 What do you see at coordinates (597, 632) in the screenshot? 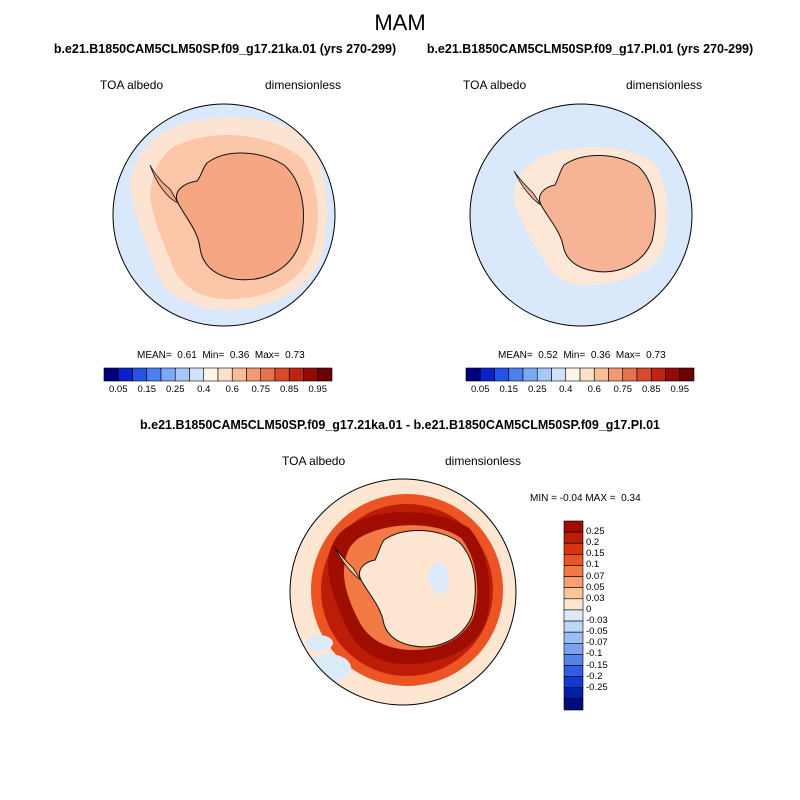
I see `colorbar-tick-label: -0.05` at bounding box center [597, 632].